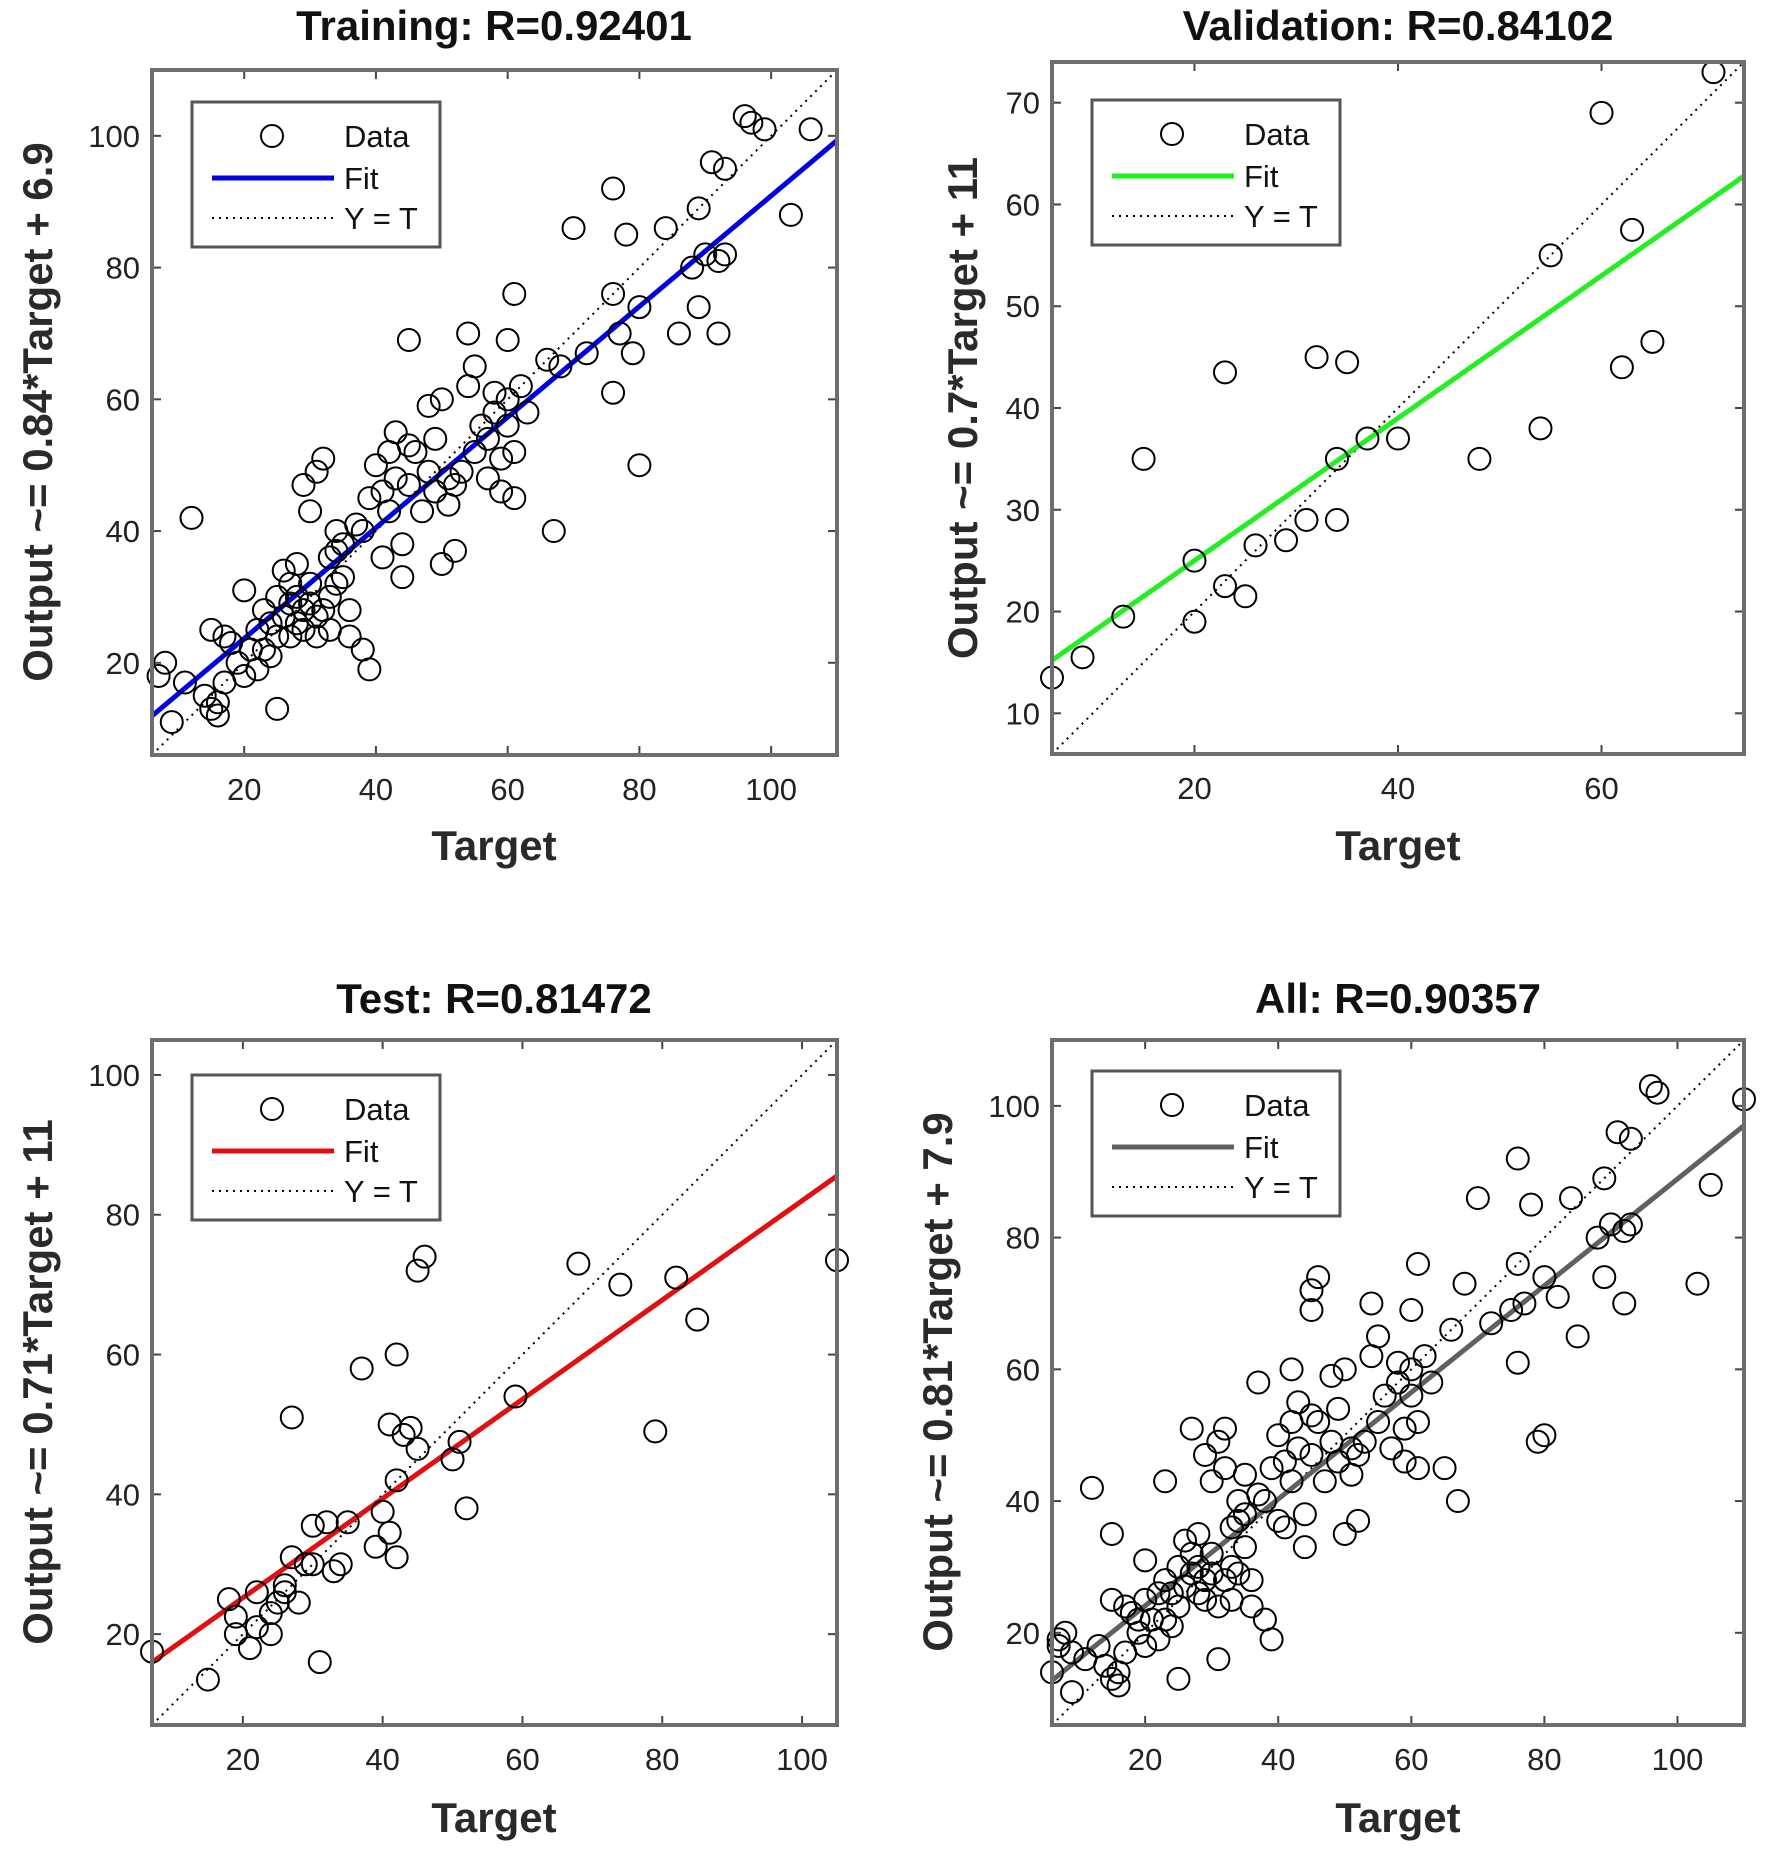  I want to click on y-axis-label: Output ~= 0.7*Target + 11, so click(962, 408).